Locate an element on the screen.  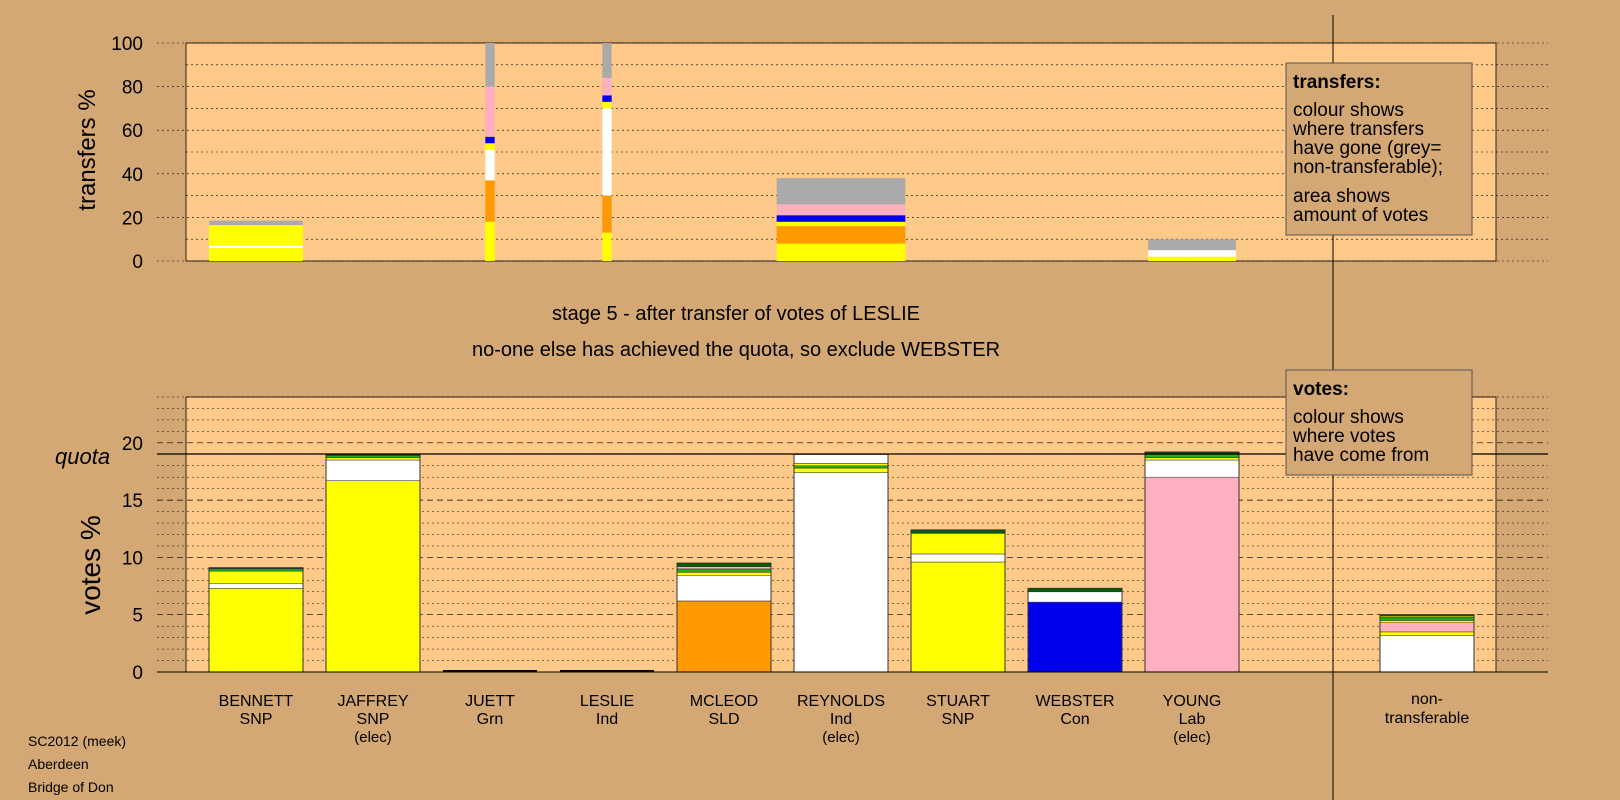
candidate-label: BENNETT is located at coordinates (256, 701).